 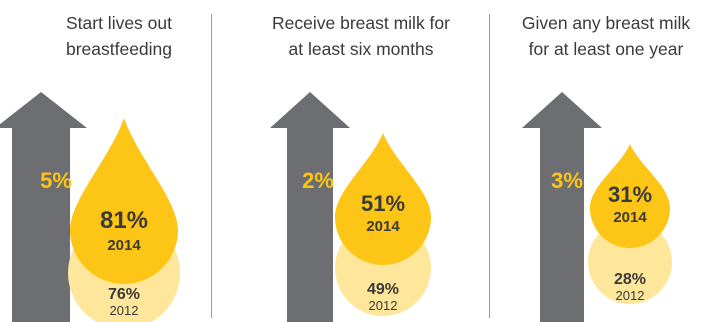 I want to click on current-value-label: 51%, so click(x=383, y=203).